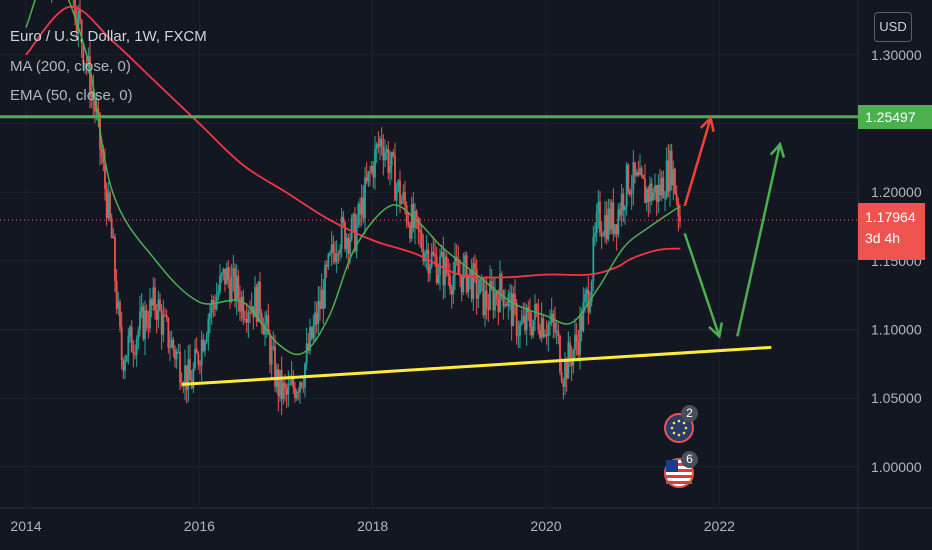 The width and height of the screenshot is (932, 550). Describe the element at coordinates (893, 27) in the screenshot. I see `currency-button: USD` at that location.